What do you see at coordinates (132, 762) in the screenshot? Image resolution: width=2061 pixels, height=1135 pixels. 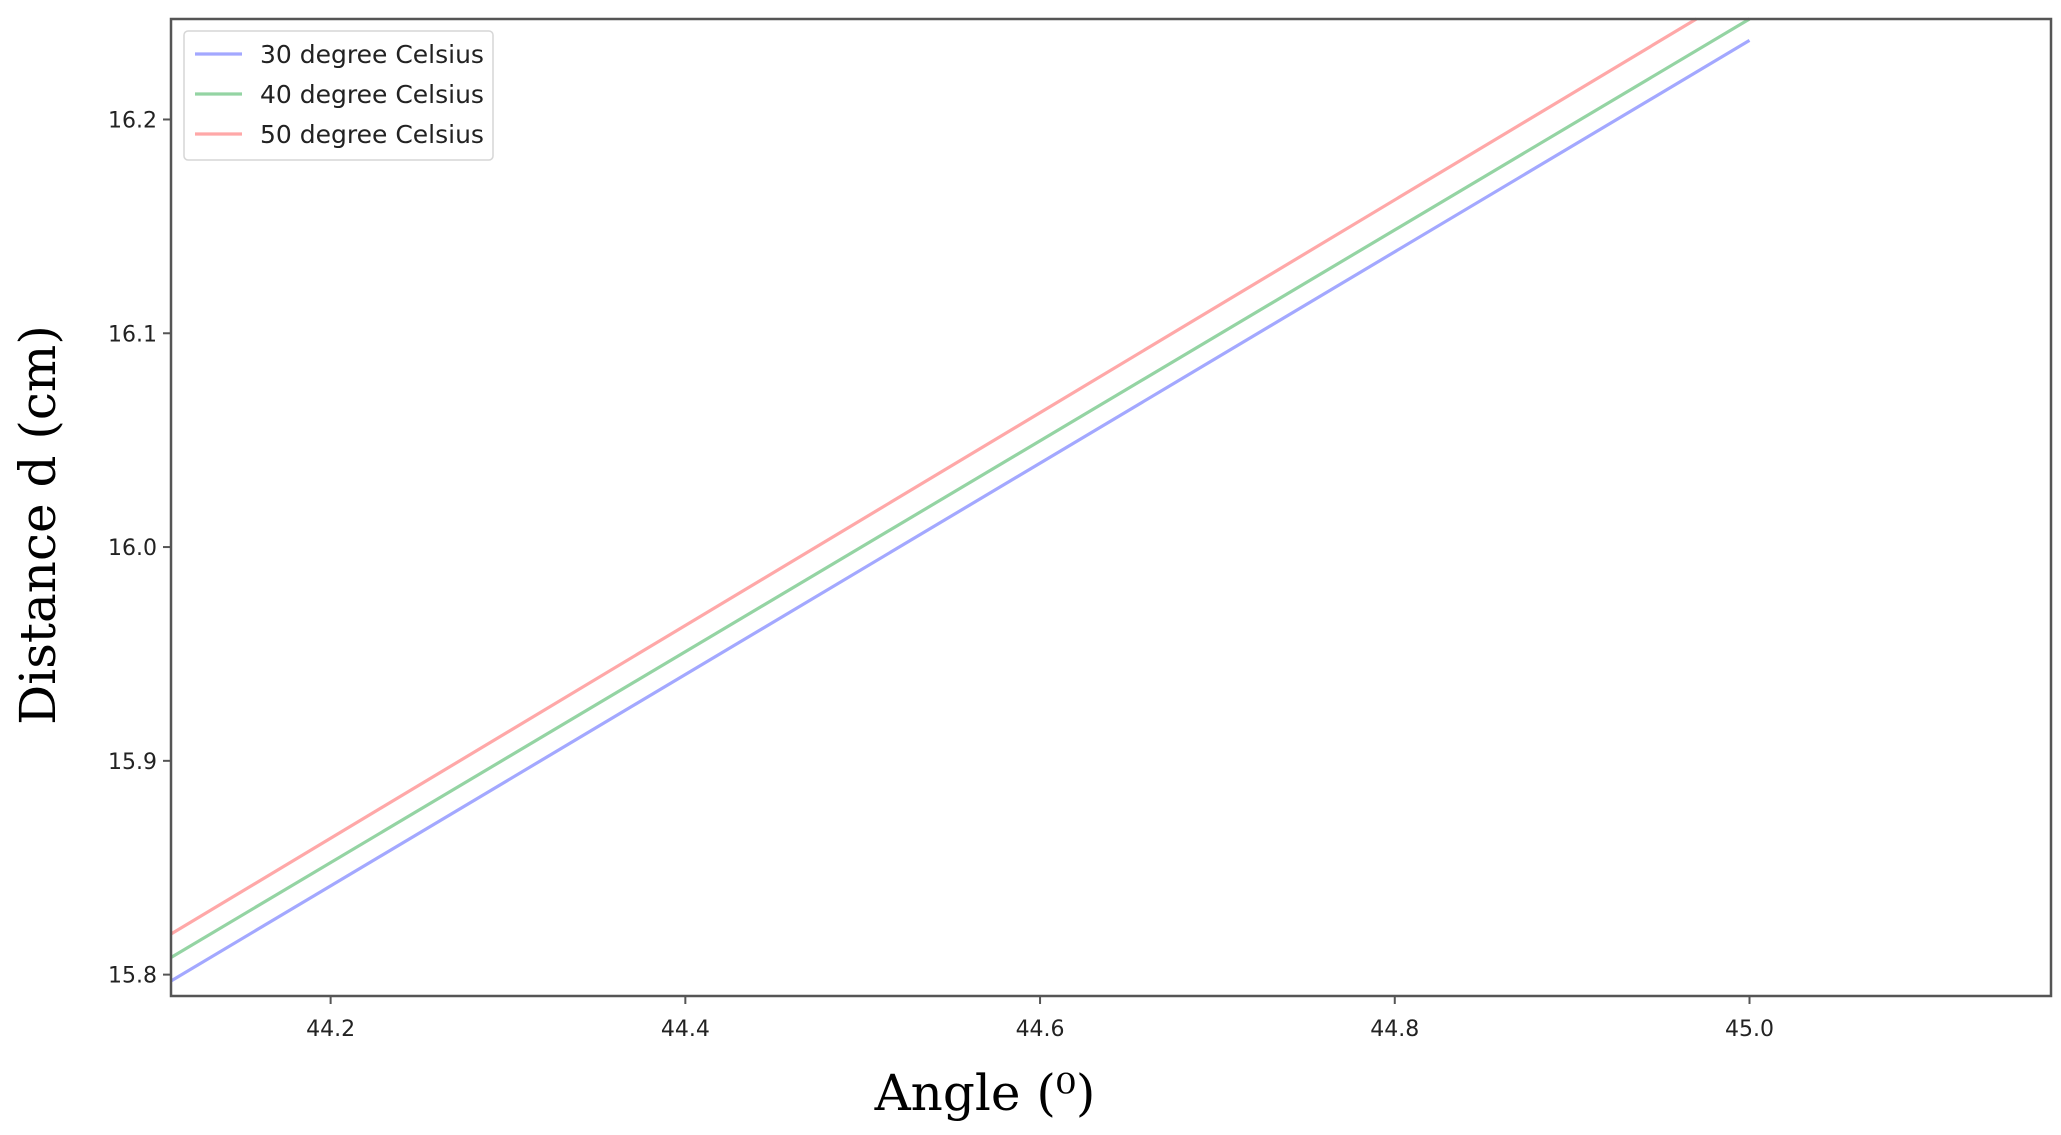 I see `y-tick-label: 15.9` at bounding box center [132, 762].